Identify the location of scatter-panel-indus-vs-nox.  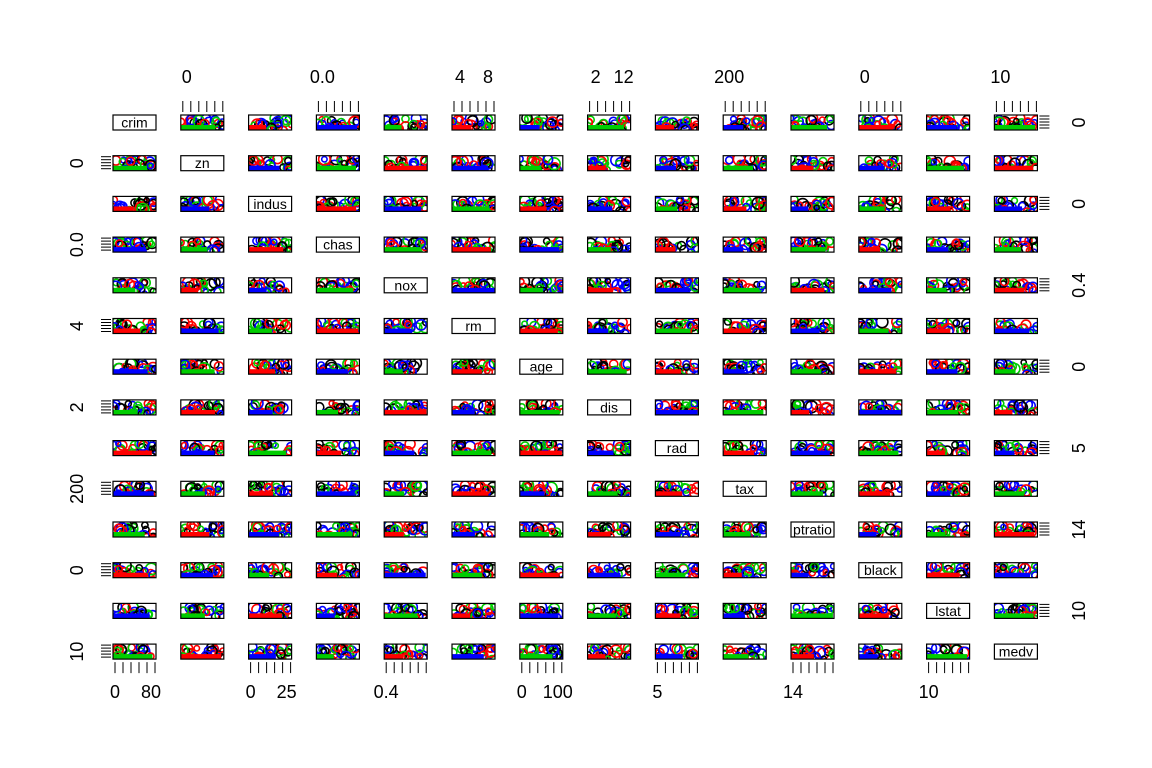
(406, 205).